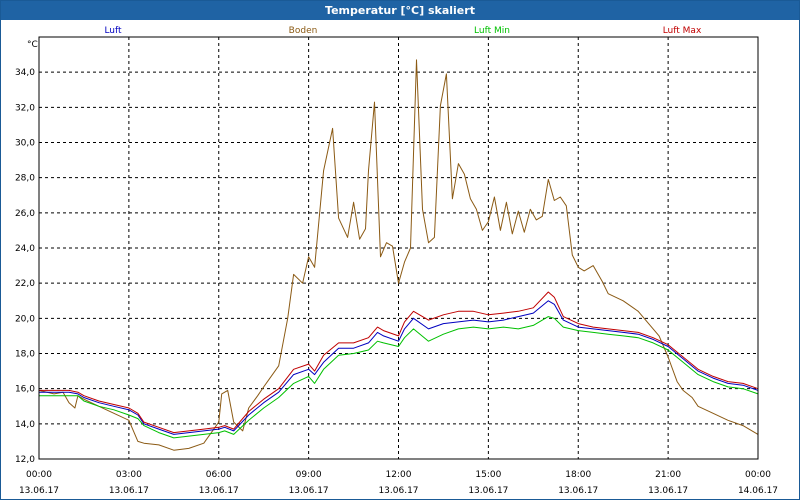 The image size is (800, 500). Describe the element at coordinates (219, 475) in the screenshot. I see `x-tick-time: 06:00` at that location.